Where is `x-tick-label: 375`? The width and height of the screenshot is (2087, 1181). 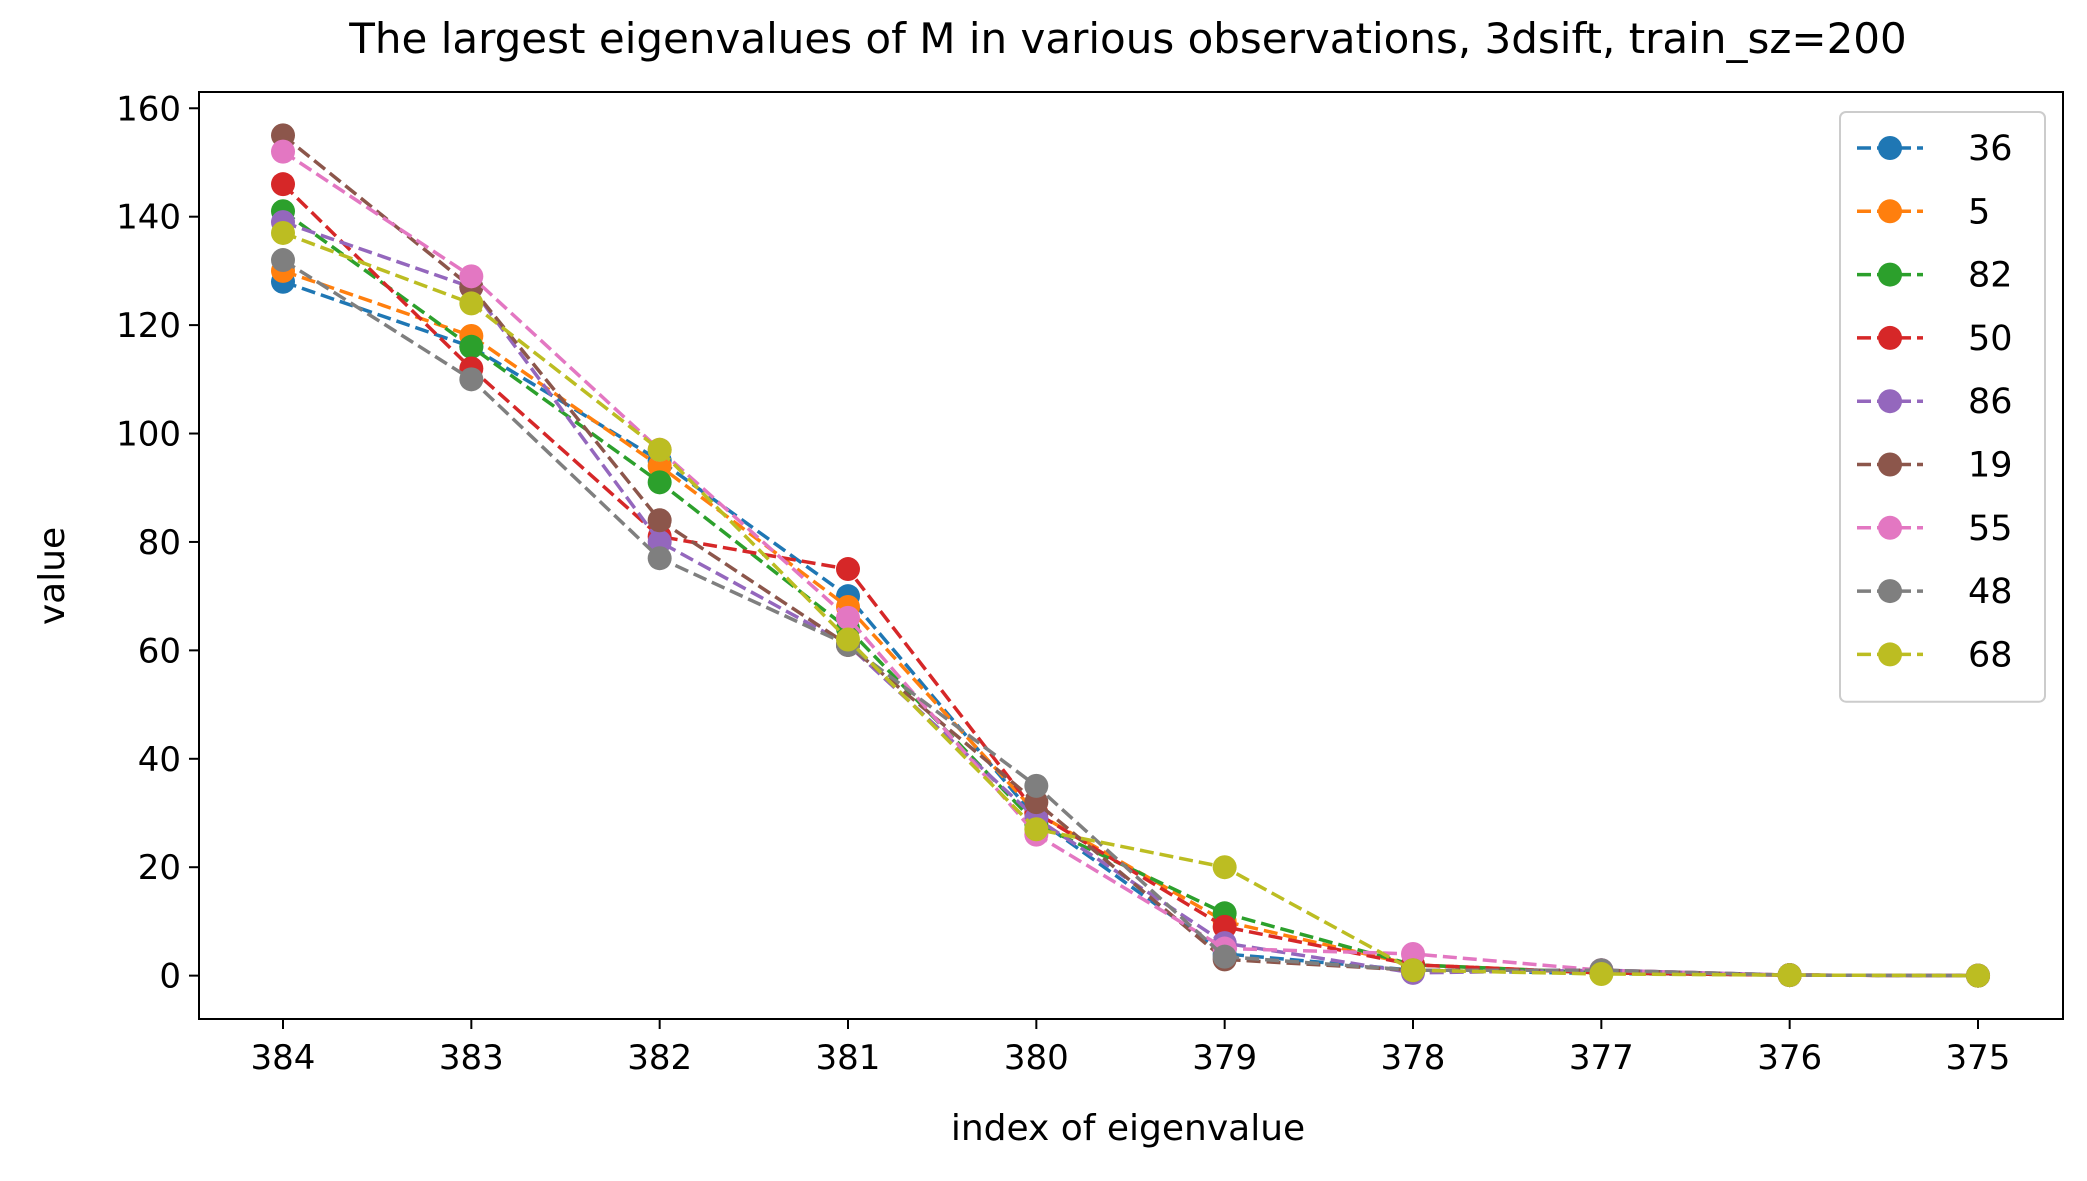 x-tick-label: 375 is located at coordinates (1978, 1058).